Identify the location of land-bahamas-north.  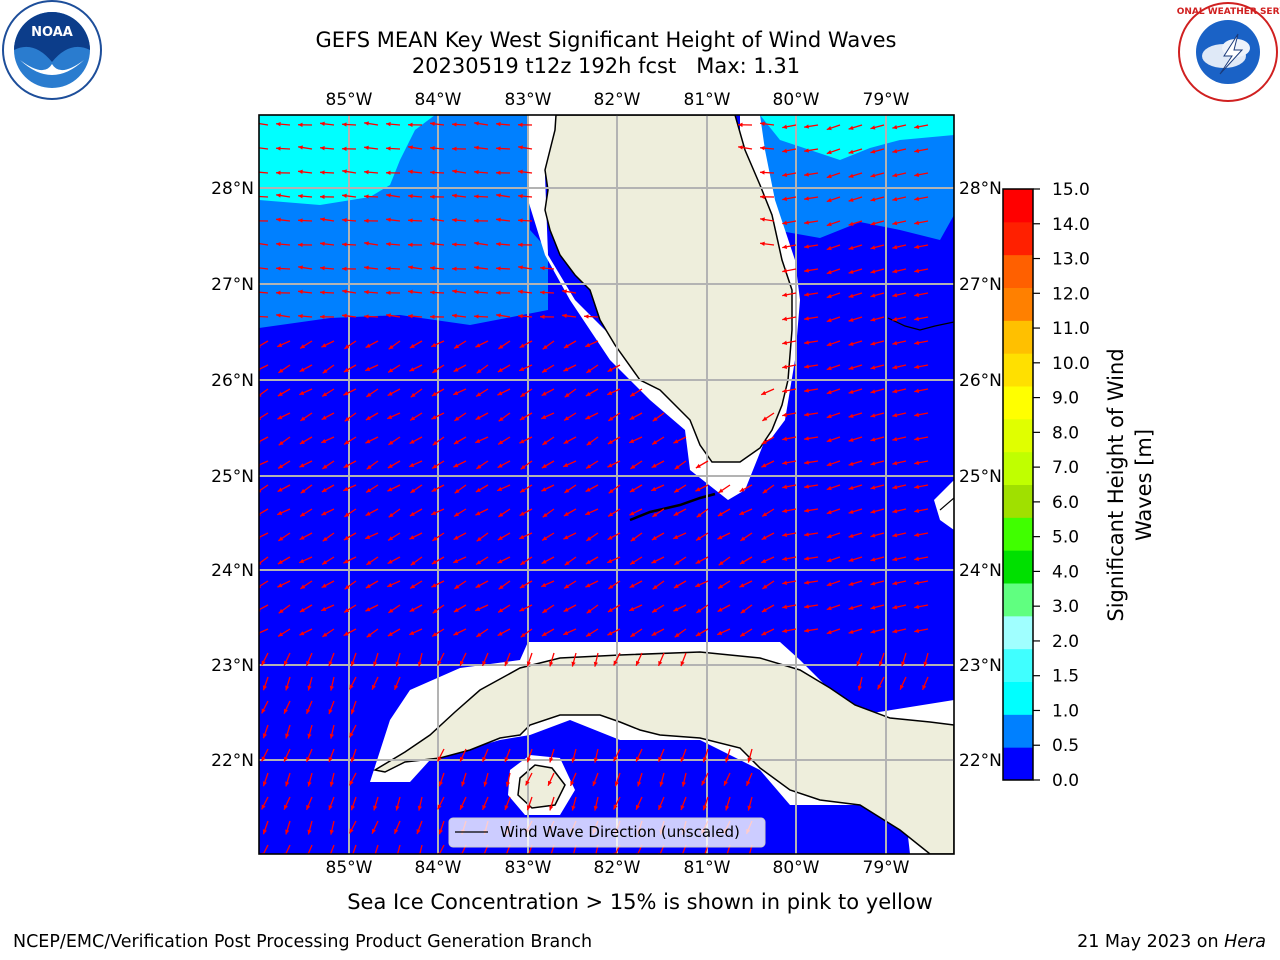
(920, 324).